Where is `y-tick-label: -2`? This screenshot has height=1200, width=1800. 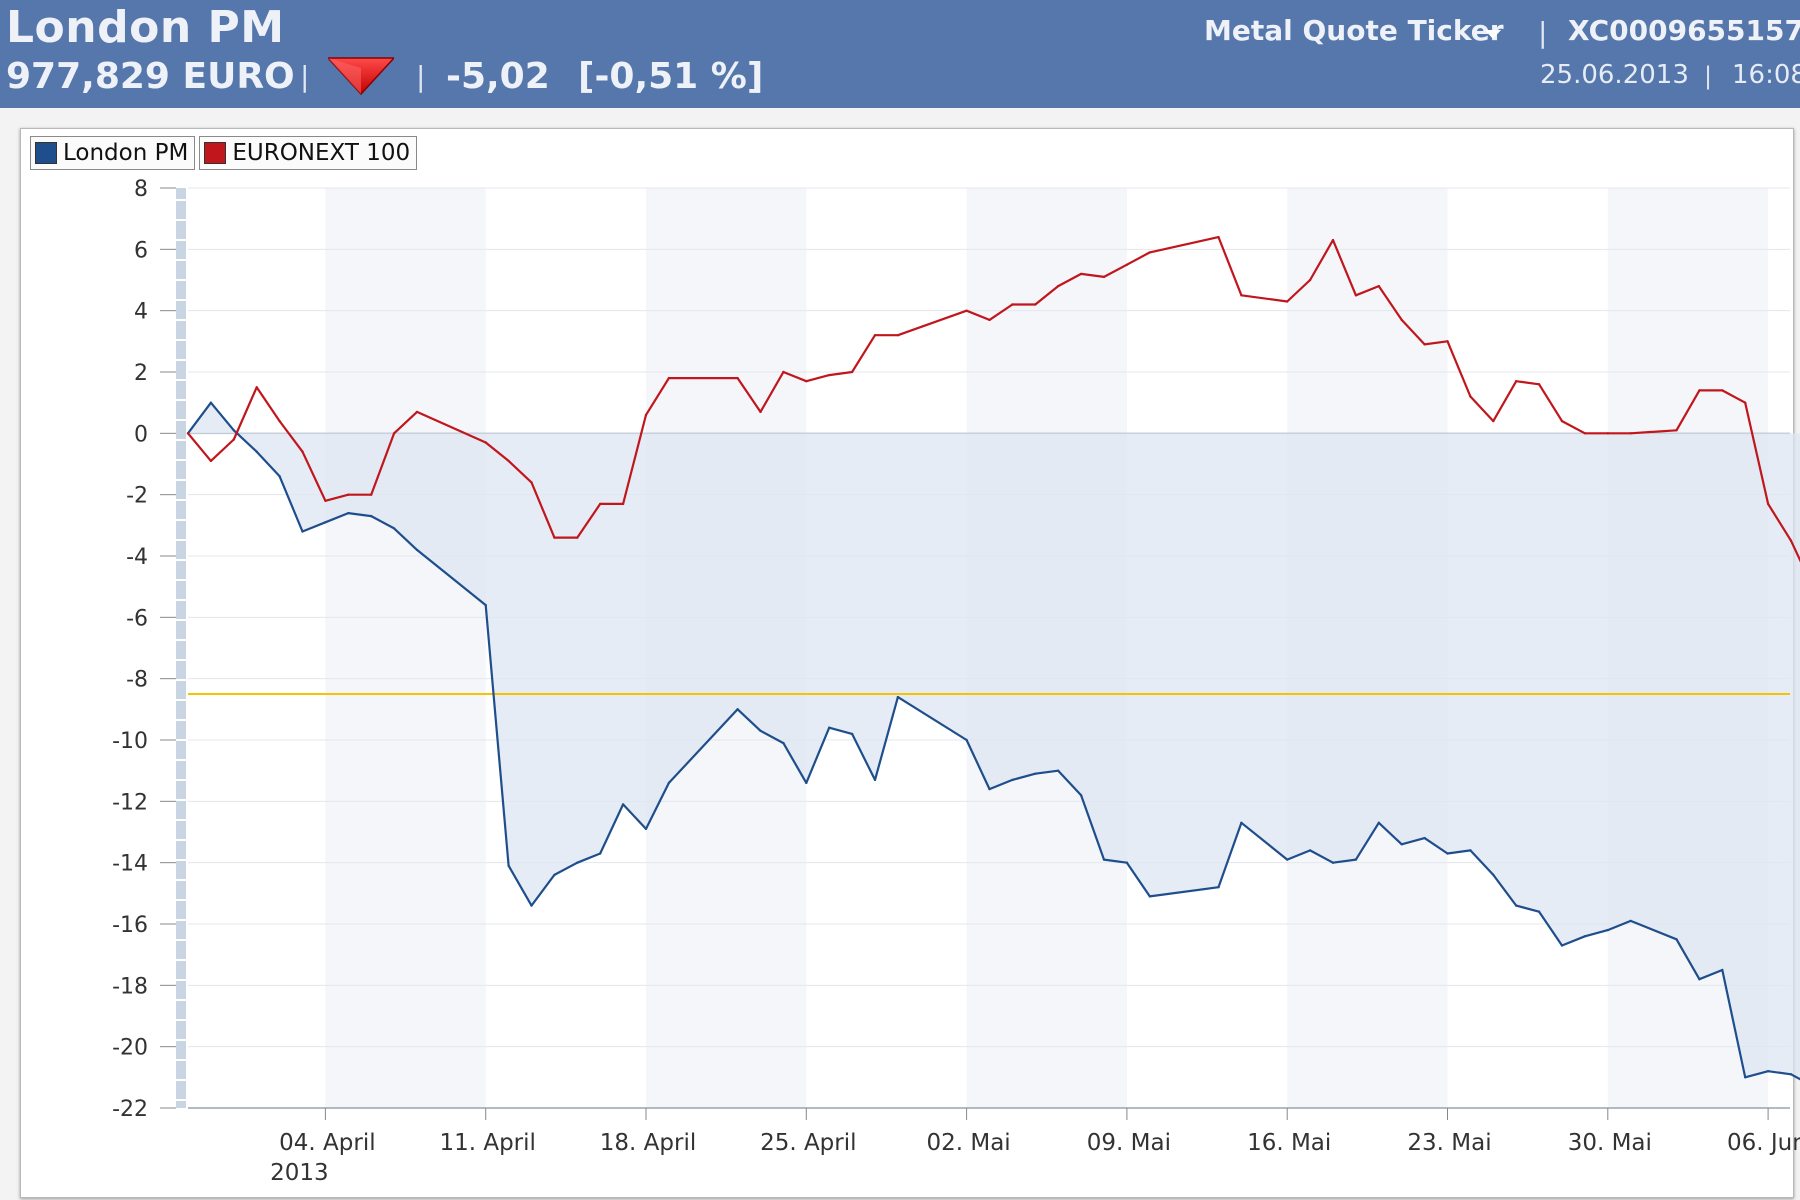 y-tick-label: -2 is located at coordinates (137, 496).